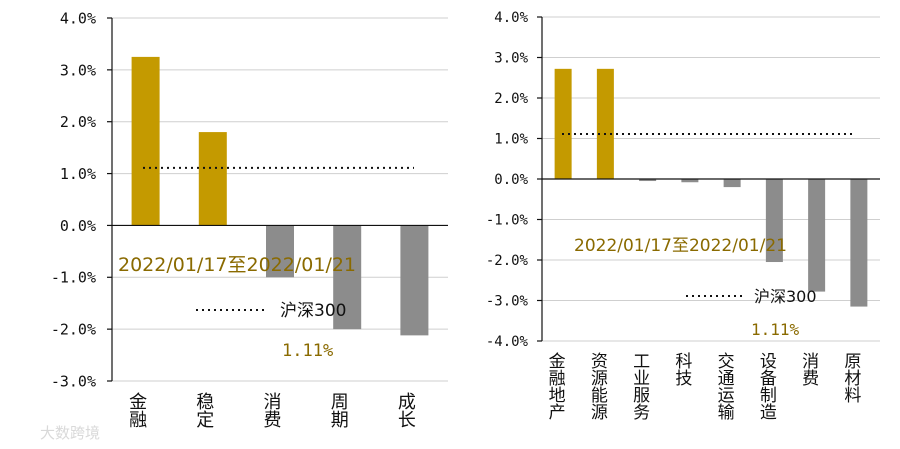 This screenshot has width=900, height=449. What do you see at coordinates (145, 141) in the screenshot?
I see `bar-金融` at bounding box center [145, 141].